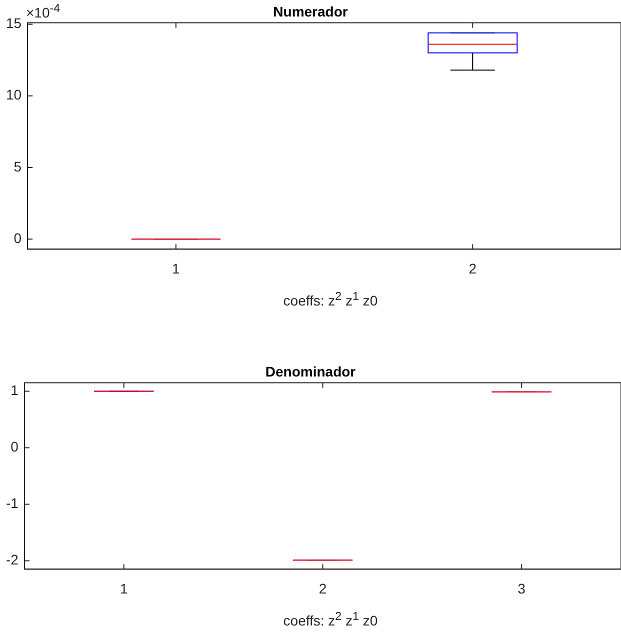  Describe the element at coordinates (310, 371) in the screenshot. I see `chart-title: Denominador` at that location.